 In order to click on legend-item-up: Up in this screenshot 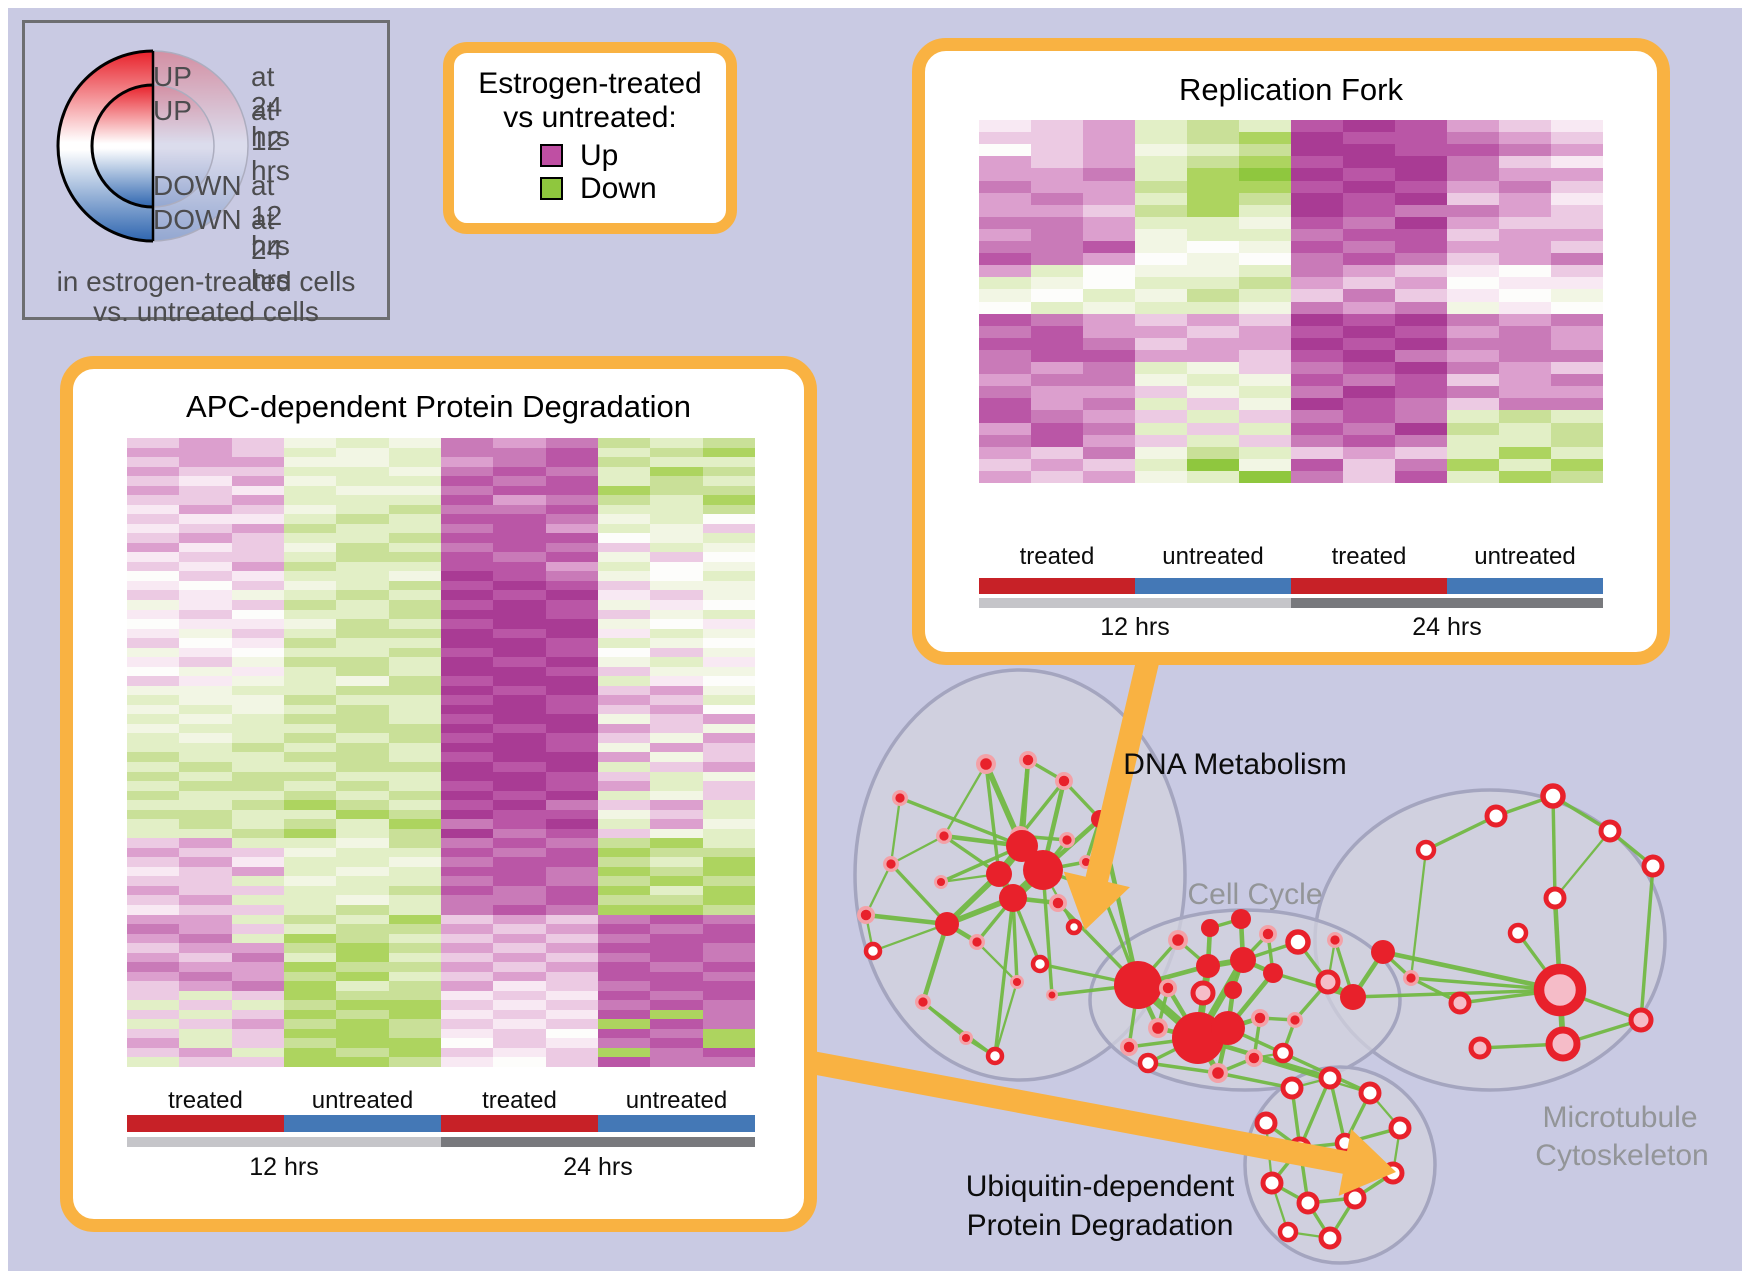, I will do `click(598, 155)`.